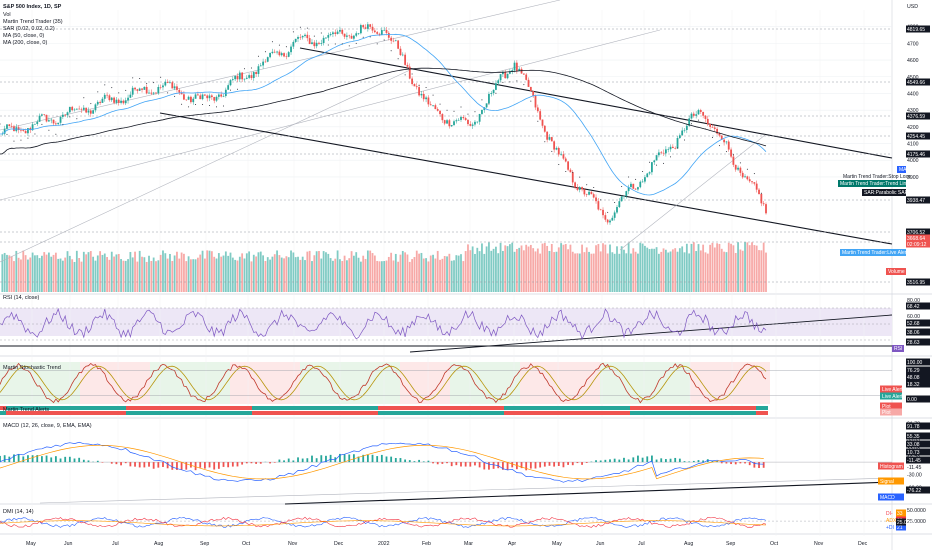 Image resolution: width=932 pixels, height=550 pixels. What do you see at coordinates (32, 368) in the screenshot?
I see `stoch-title: Martin Stochastic Trend` at bounding box center [32, 368].